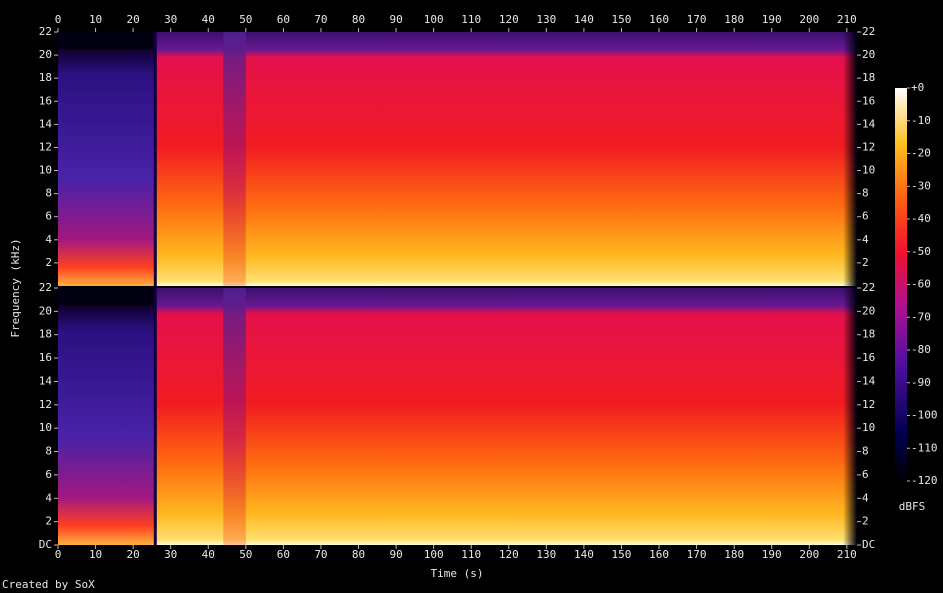 Image resolution: width=943 pixels, height=593 pixels. I want to click on colorbar-tick-label: -40, so click(921, 218).